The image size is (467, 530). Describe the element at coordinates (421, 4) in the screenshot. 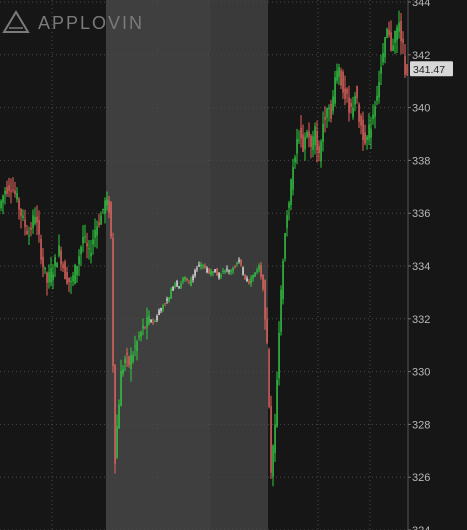

I see `y-tick-label: 344` at that location.